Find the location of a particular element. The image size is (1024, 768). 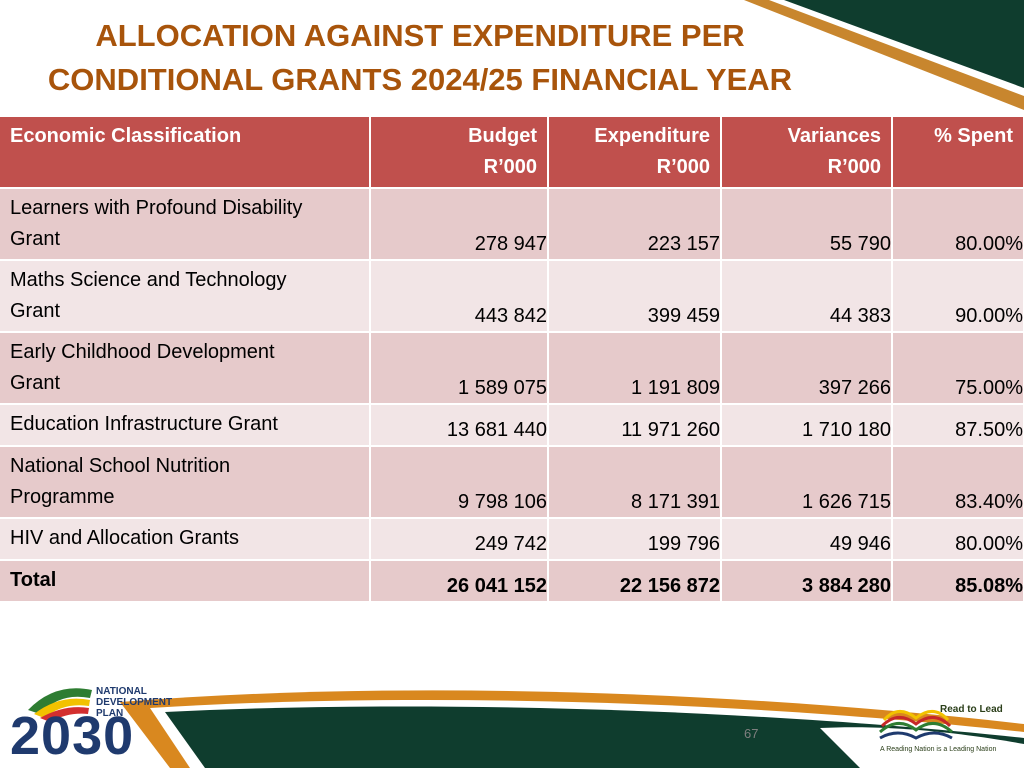

cell-spent: 75.00% is located at coordinates (958, 368).